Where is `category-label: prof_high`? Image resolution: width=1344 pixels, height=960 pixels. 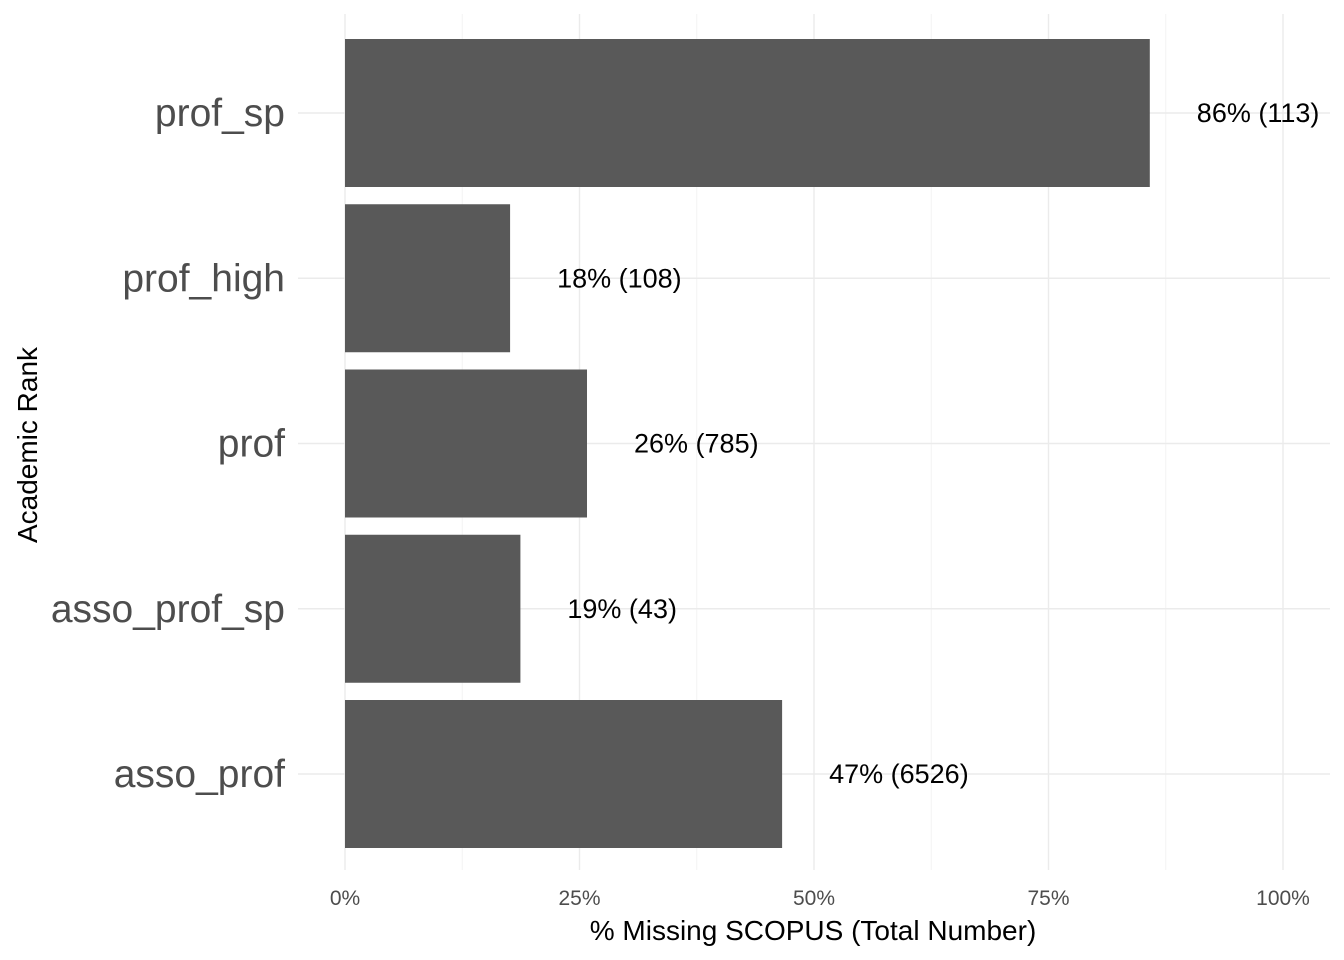
category-label: prof_high is located at coordinates (203, 278).